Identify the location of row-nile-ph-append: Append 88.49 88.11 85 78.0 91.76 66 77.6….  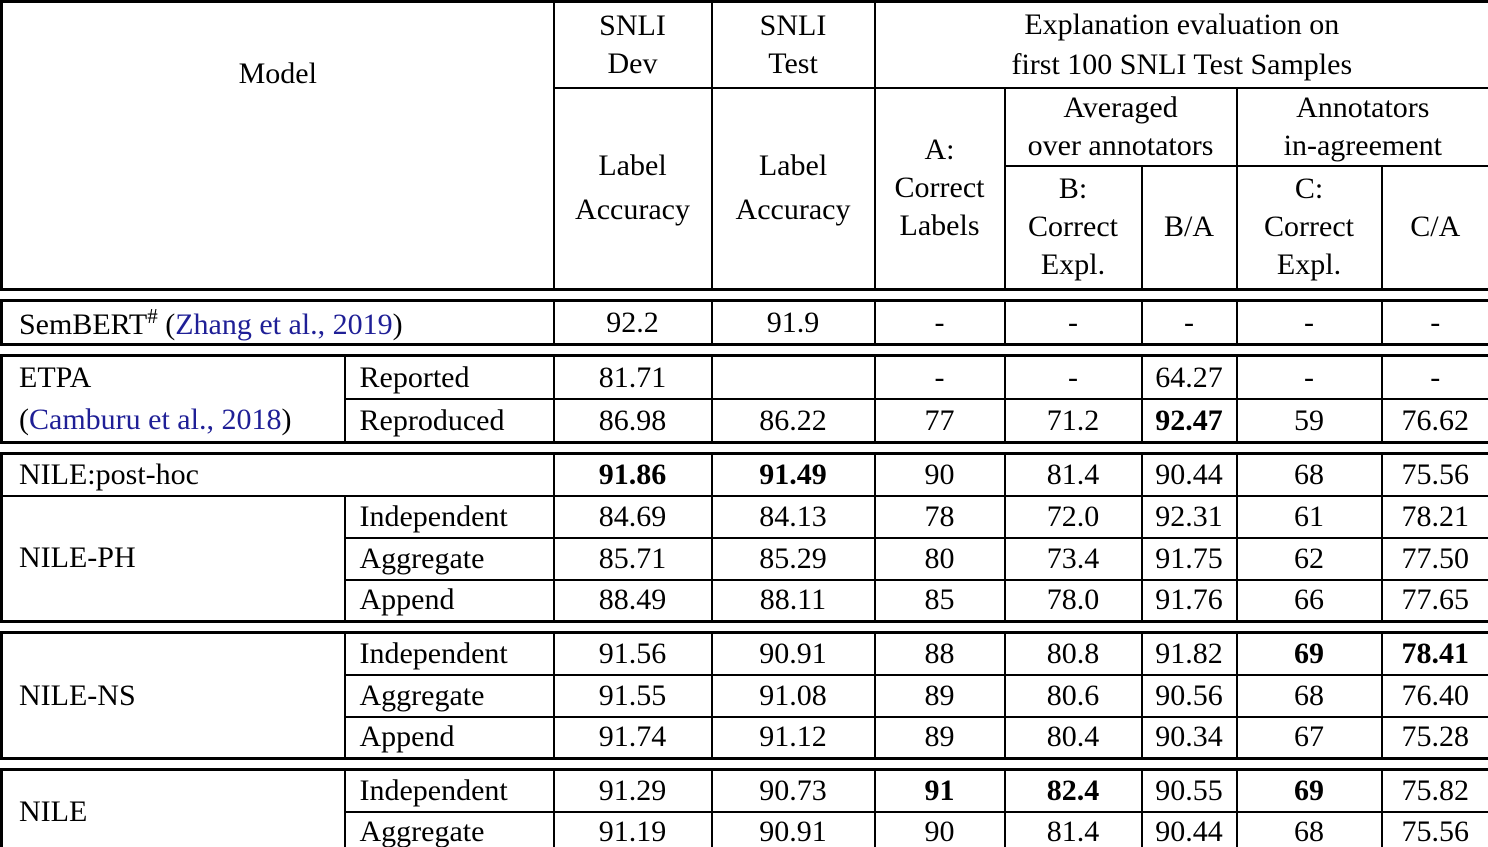
(745, 600).